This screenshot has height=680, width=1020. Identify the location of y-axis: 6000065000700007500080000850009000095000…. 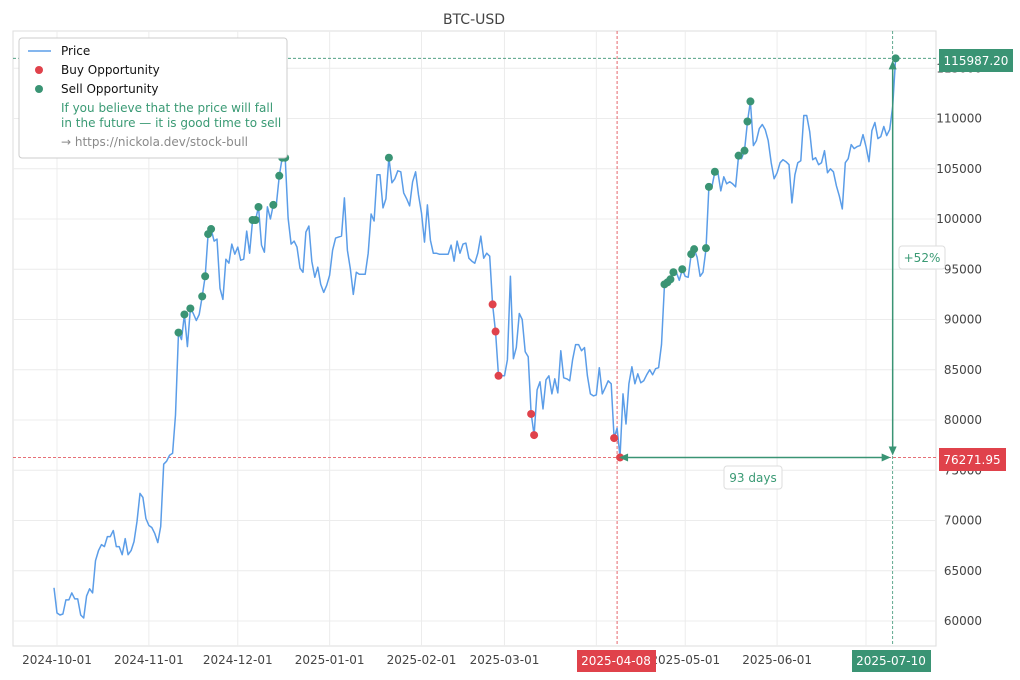
(959, 344).